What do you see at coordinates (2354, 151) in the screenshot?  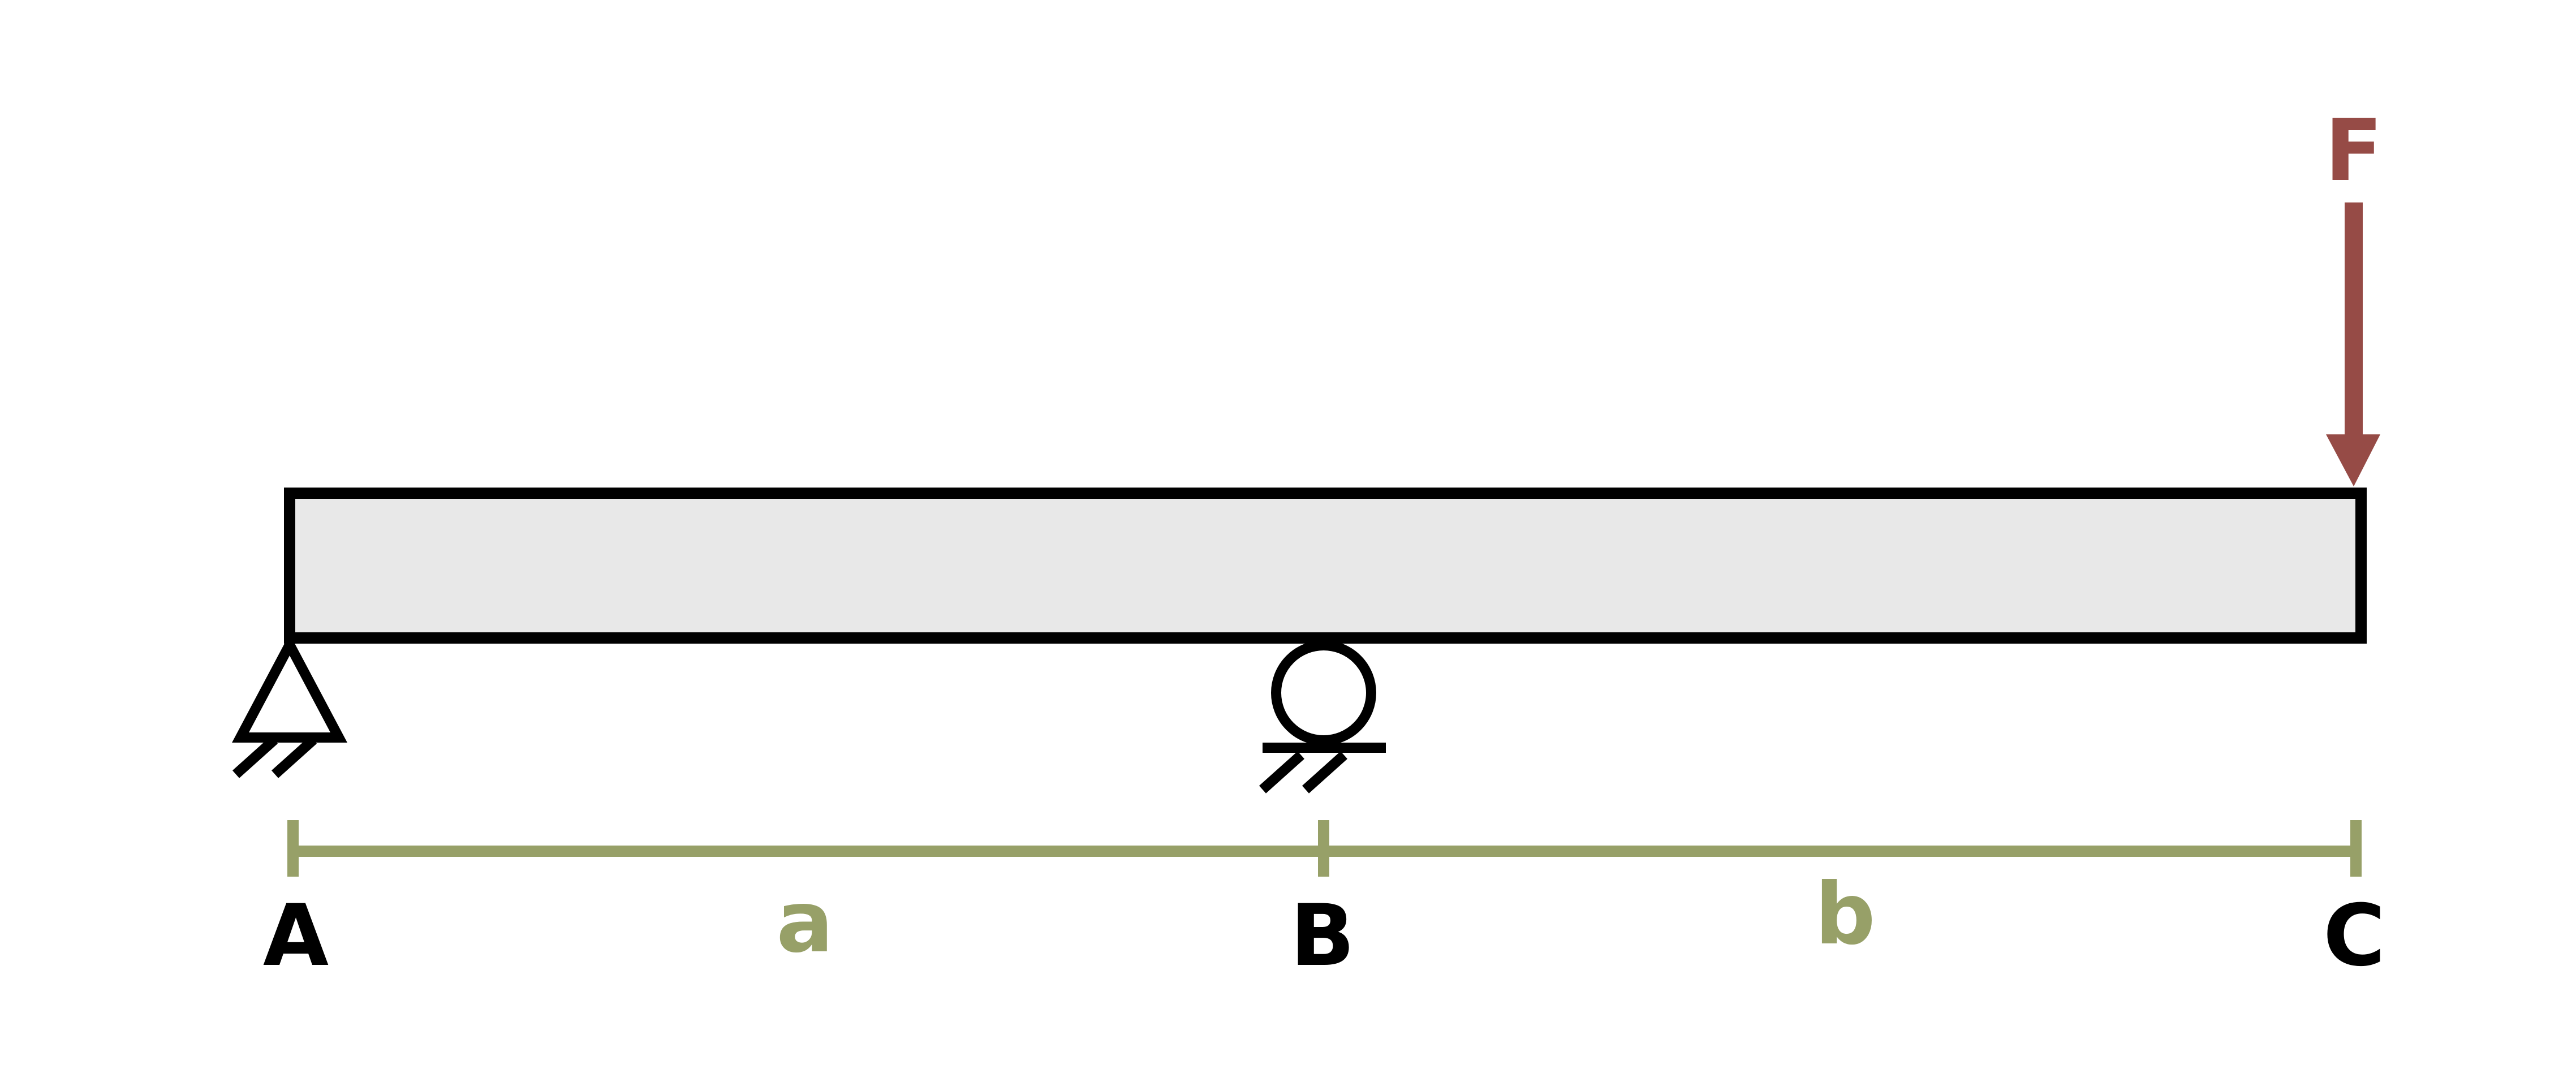 I see `load-label: F` at bounding box center [2354, 151].